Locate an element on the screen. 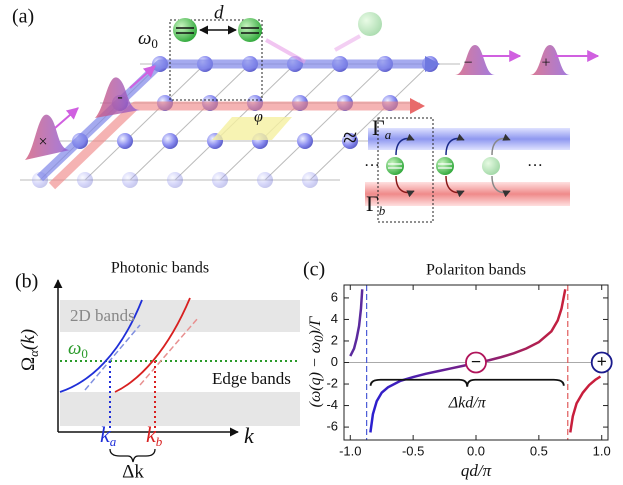 This screenshot has width=623, height=485. packet-sign: - is located at coordinates (119, 97).